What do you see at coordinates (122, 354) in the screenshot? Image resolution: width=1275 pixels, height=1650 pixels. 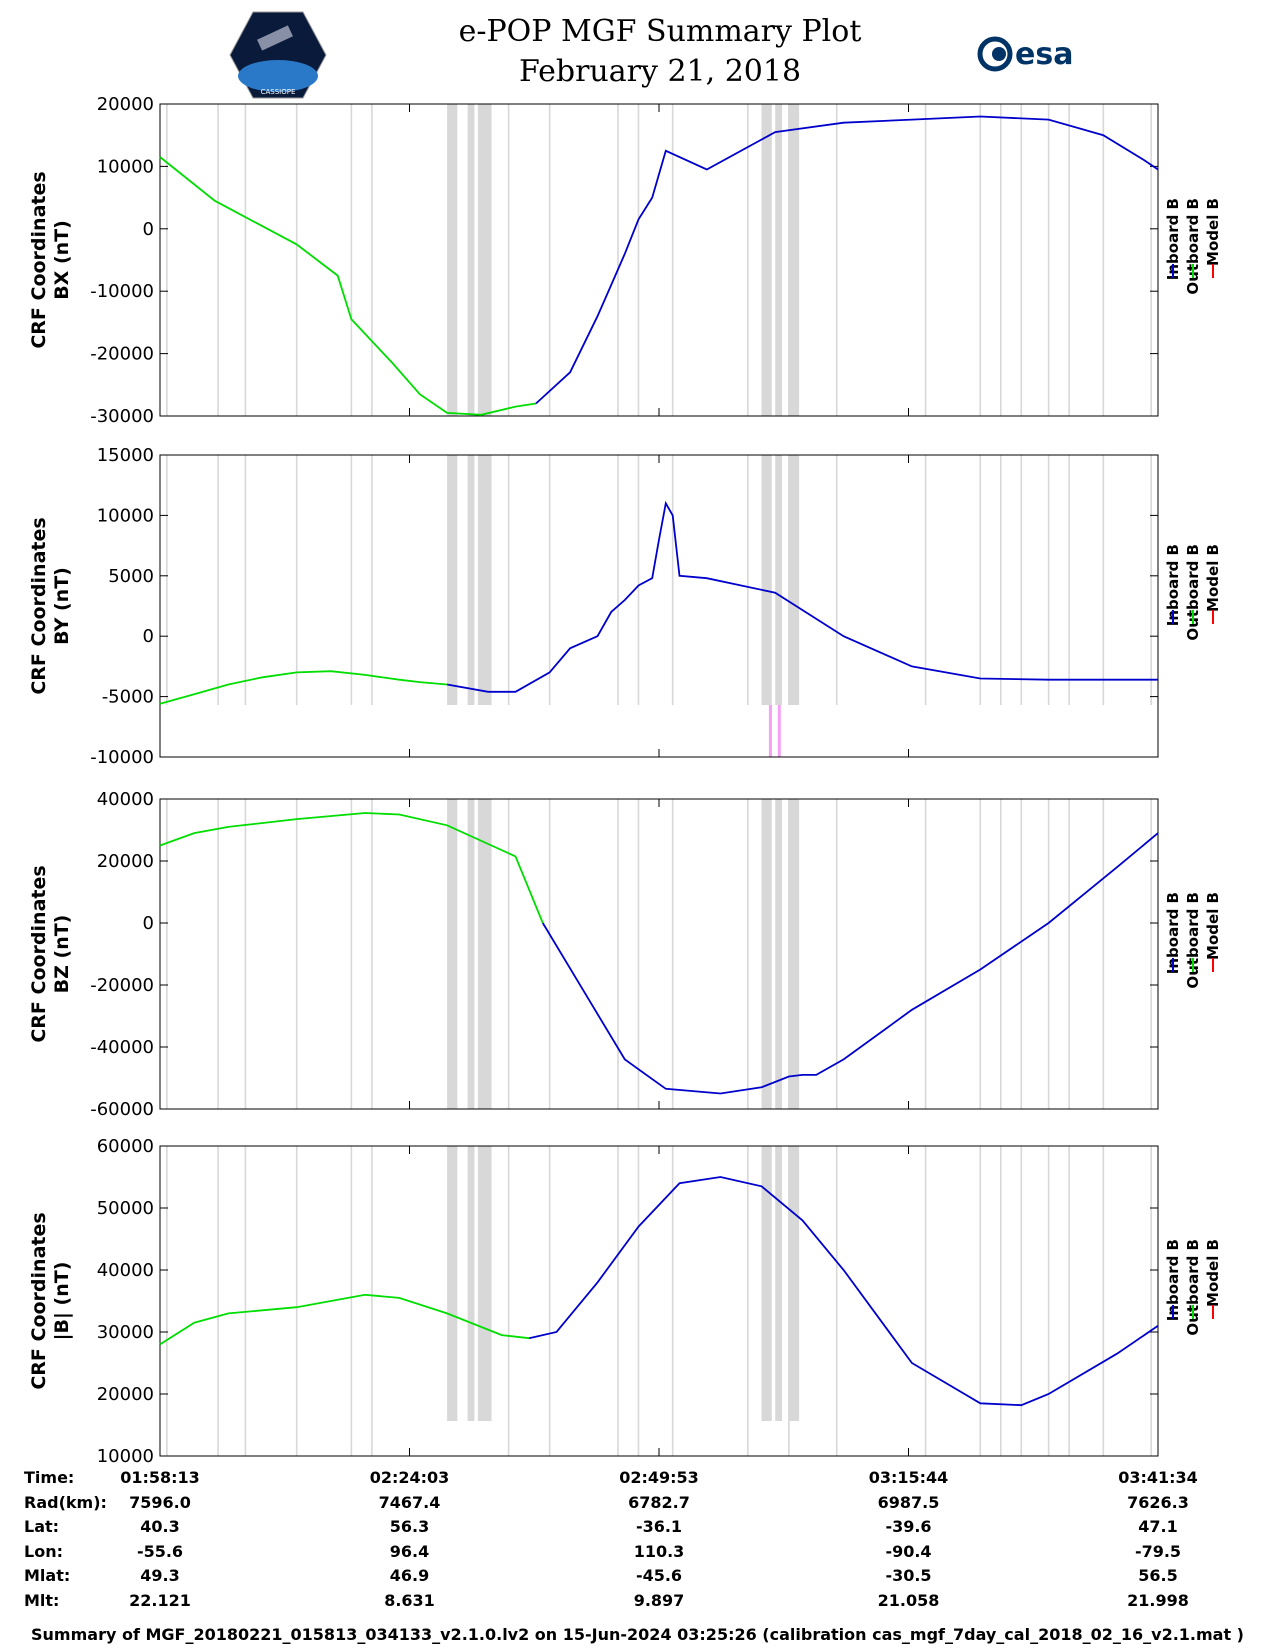 I see `y-tick-label-0-1: -20000` at bounding box center [122, 354].